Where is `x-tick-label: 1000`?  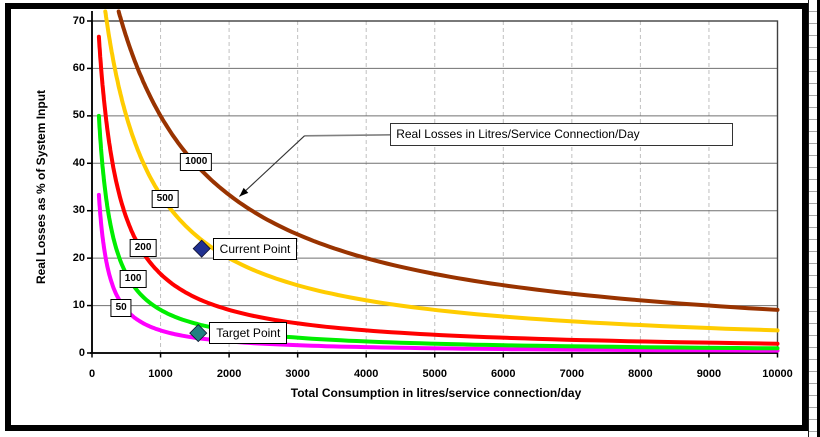
x-tick-label: 1000 is located at coordinates (160, 374).